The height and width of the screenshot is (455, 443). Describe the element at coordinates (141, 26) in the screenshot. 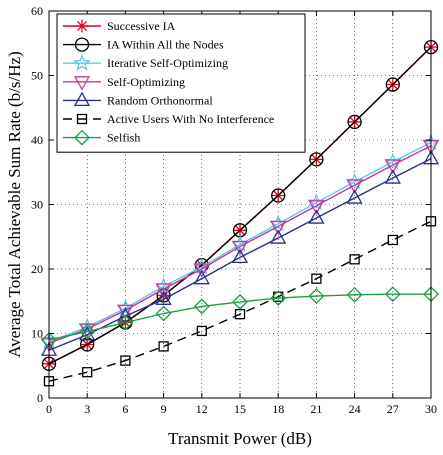

I see `legend-label: Successive IA` at that location.